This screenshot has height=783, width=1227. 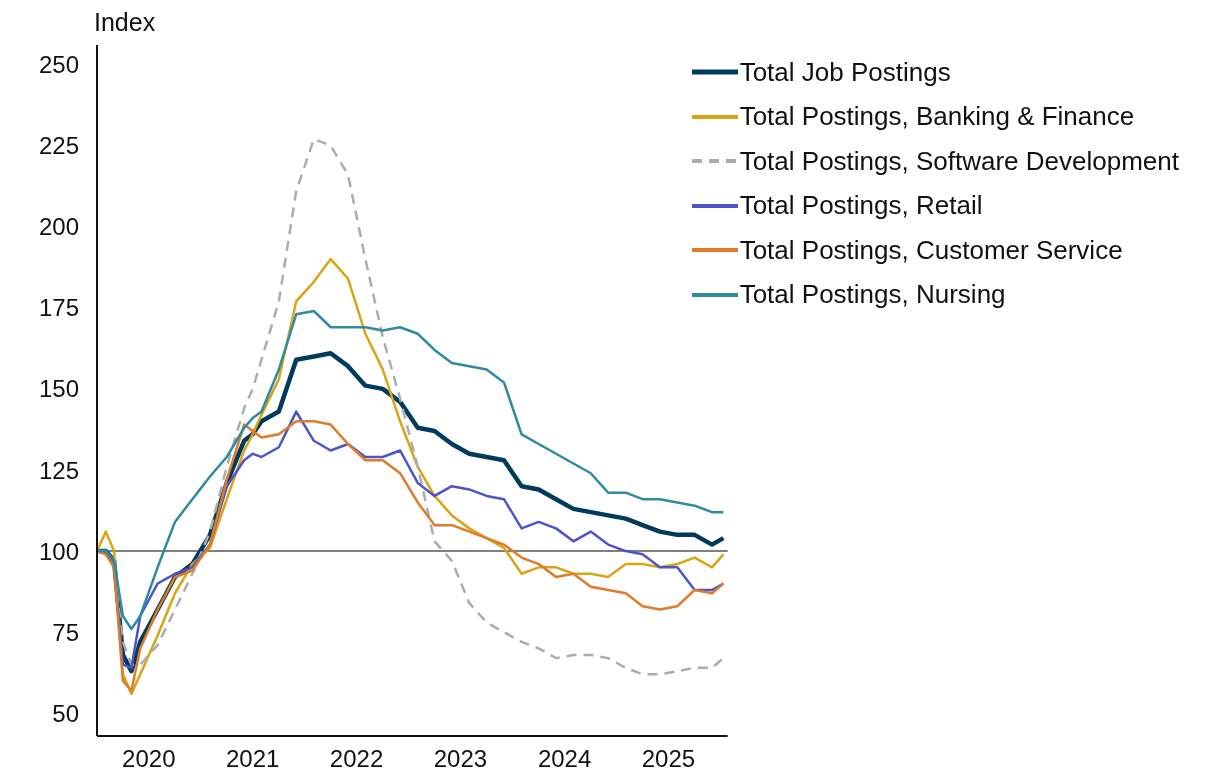 What do you see at coordinates (252, 759) in the screenshot?
I see `x-tick-label: 2021` at bounding box center [252, 759].